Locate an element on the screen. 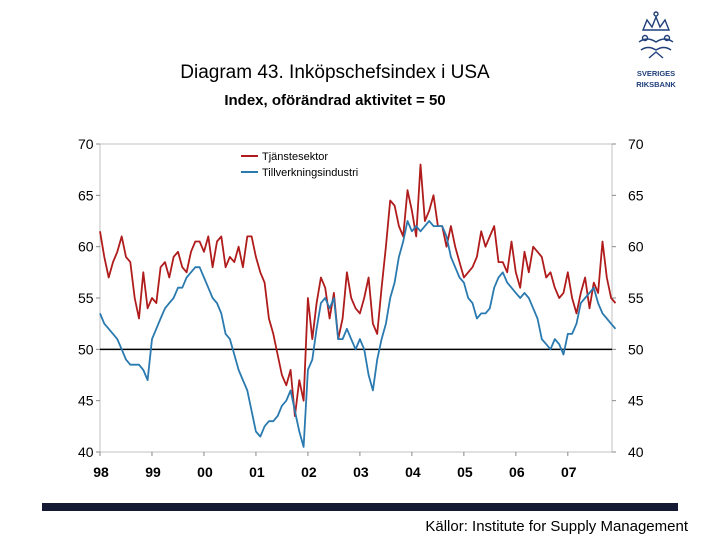  y-tick-label-left: 40 is located at coordinates (86, 452).